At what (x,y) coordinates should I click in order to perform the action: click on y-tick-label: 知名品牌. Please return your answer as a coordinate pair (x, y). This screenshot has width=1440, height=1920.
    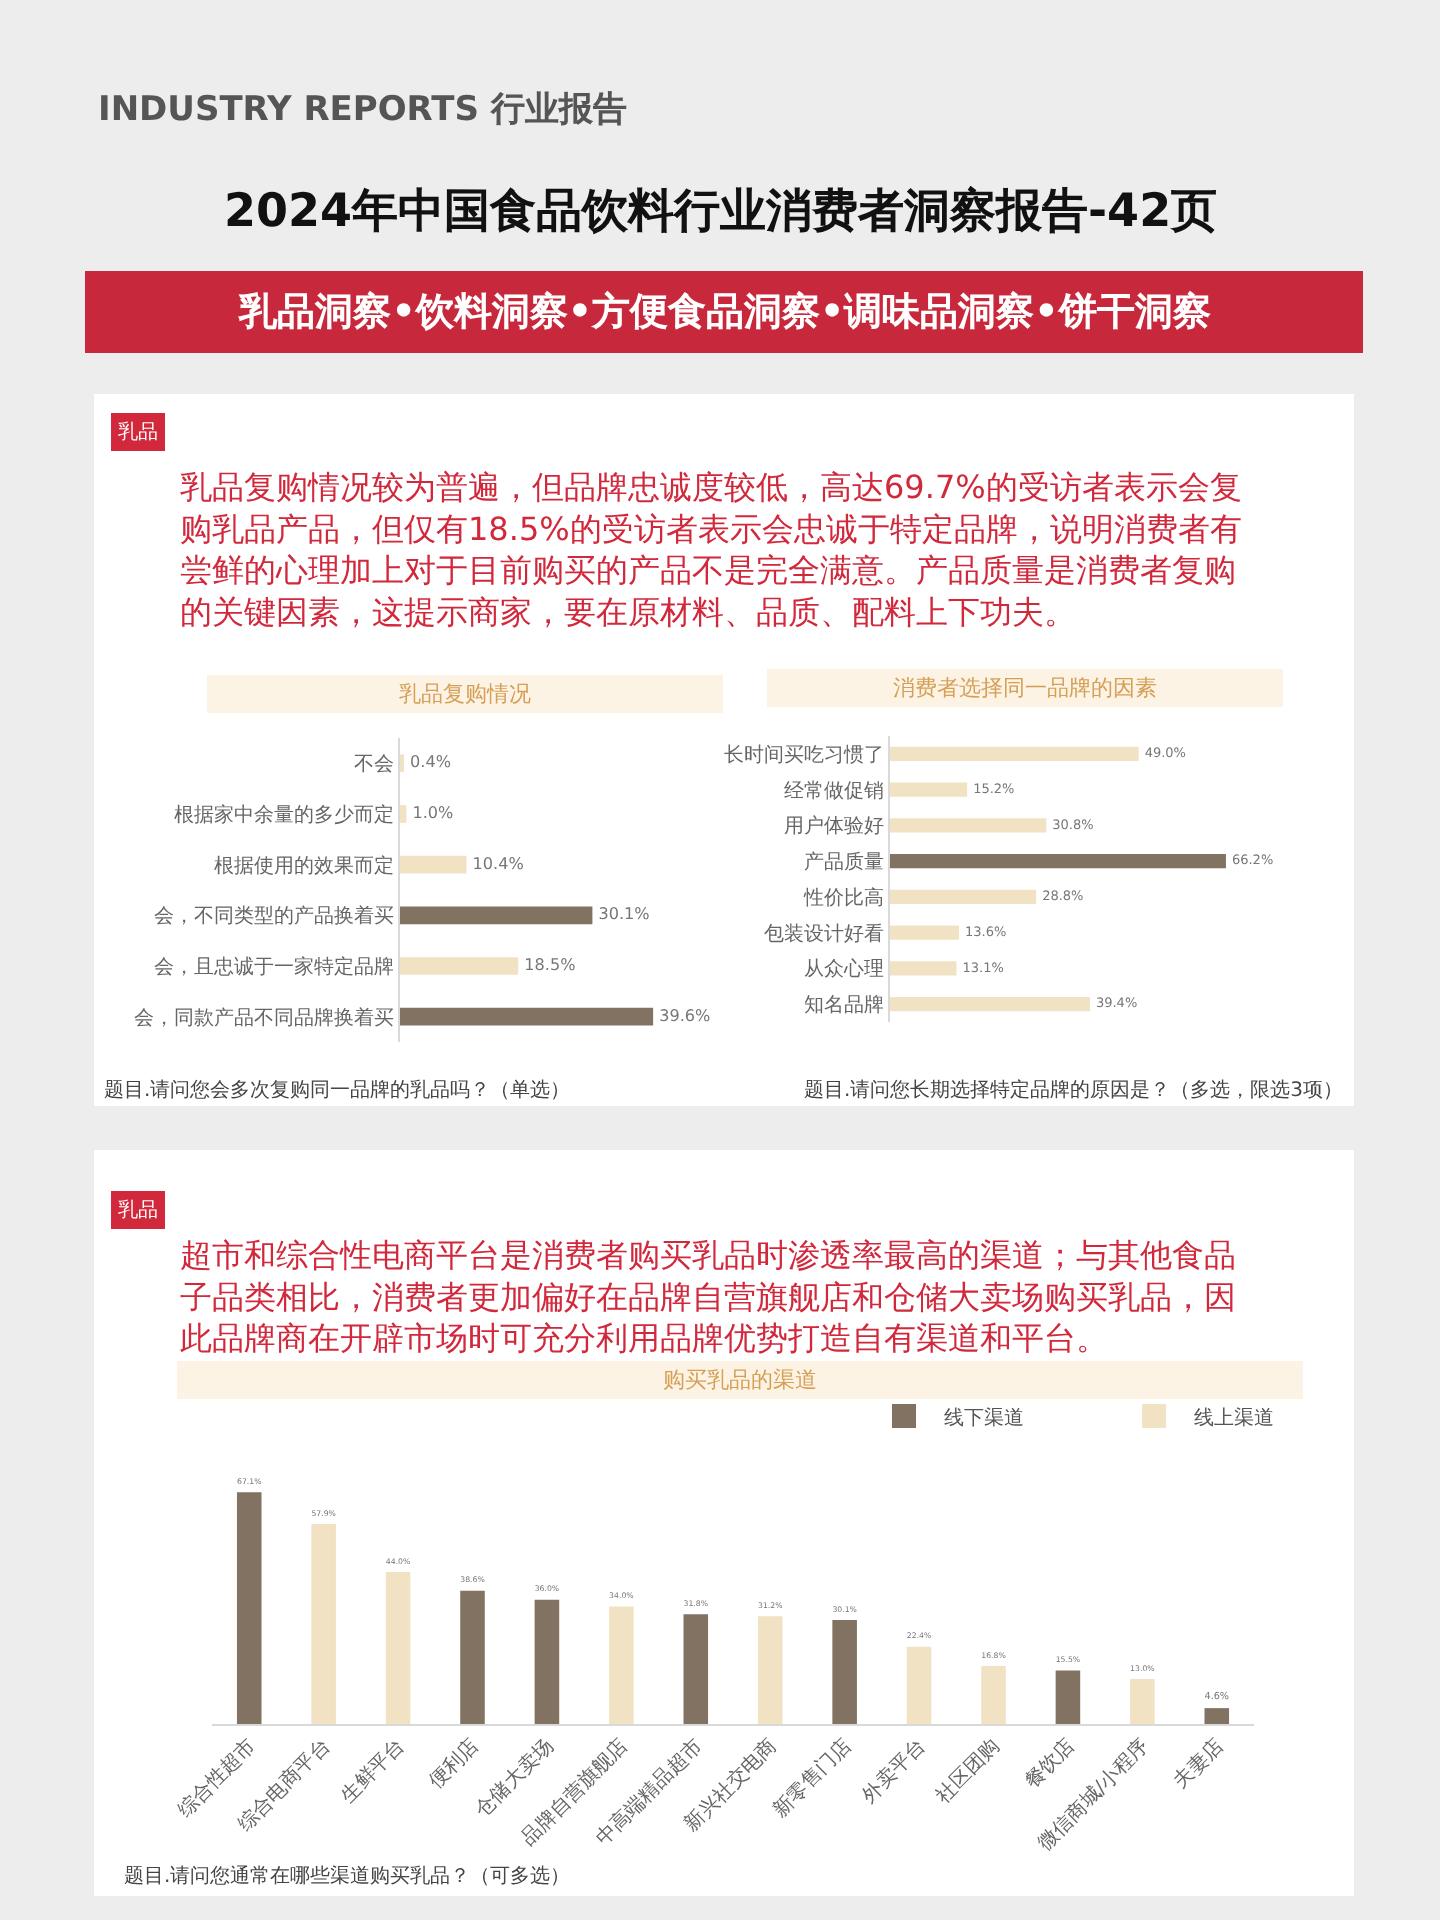
    Looking at the image, I should click on (844, 1005).